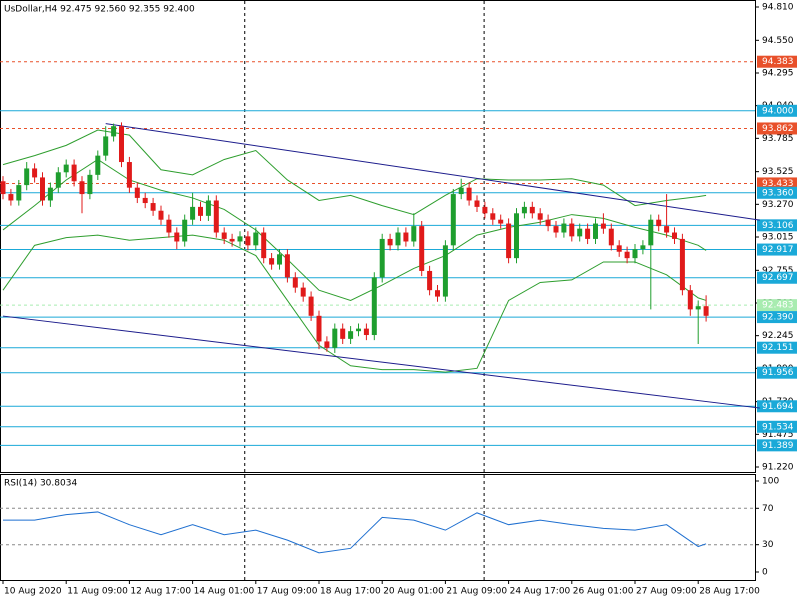  I want to click on level-label: 93.433, so click(778, 184).